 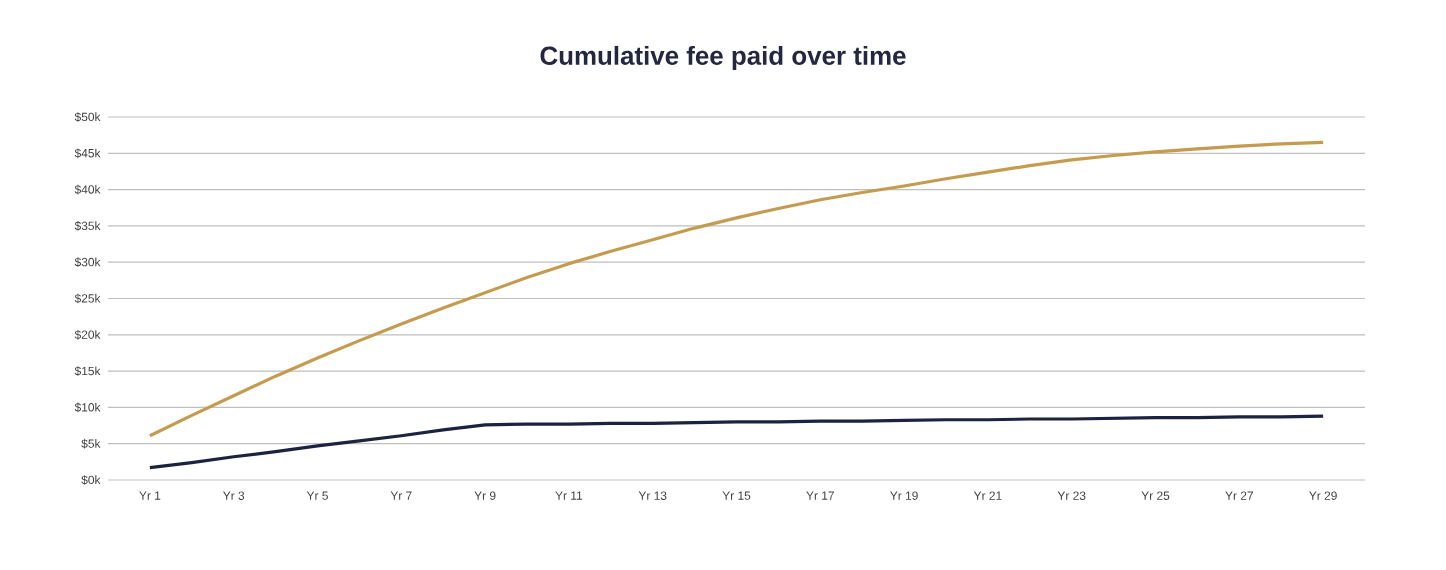 What do you see at coordinates (1323, 495) in the screenshot?
I see `x-tick-label: Yr 29` at bounding box center [1323, 495].